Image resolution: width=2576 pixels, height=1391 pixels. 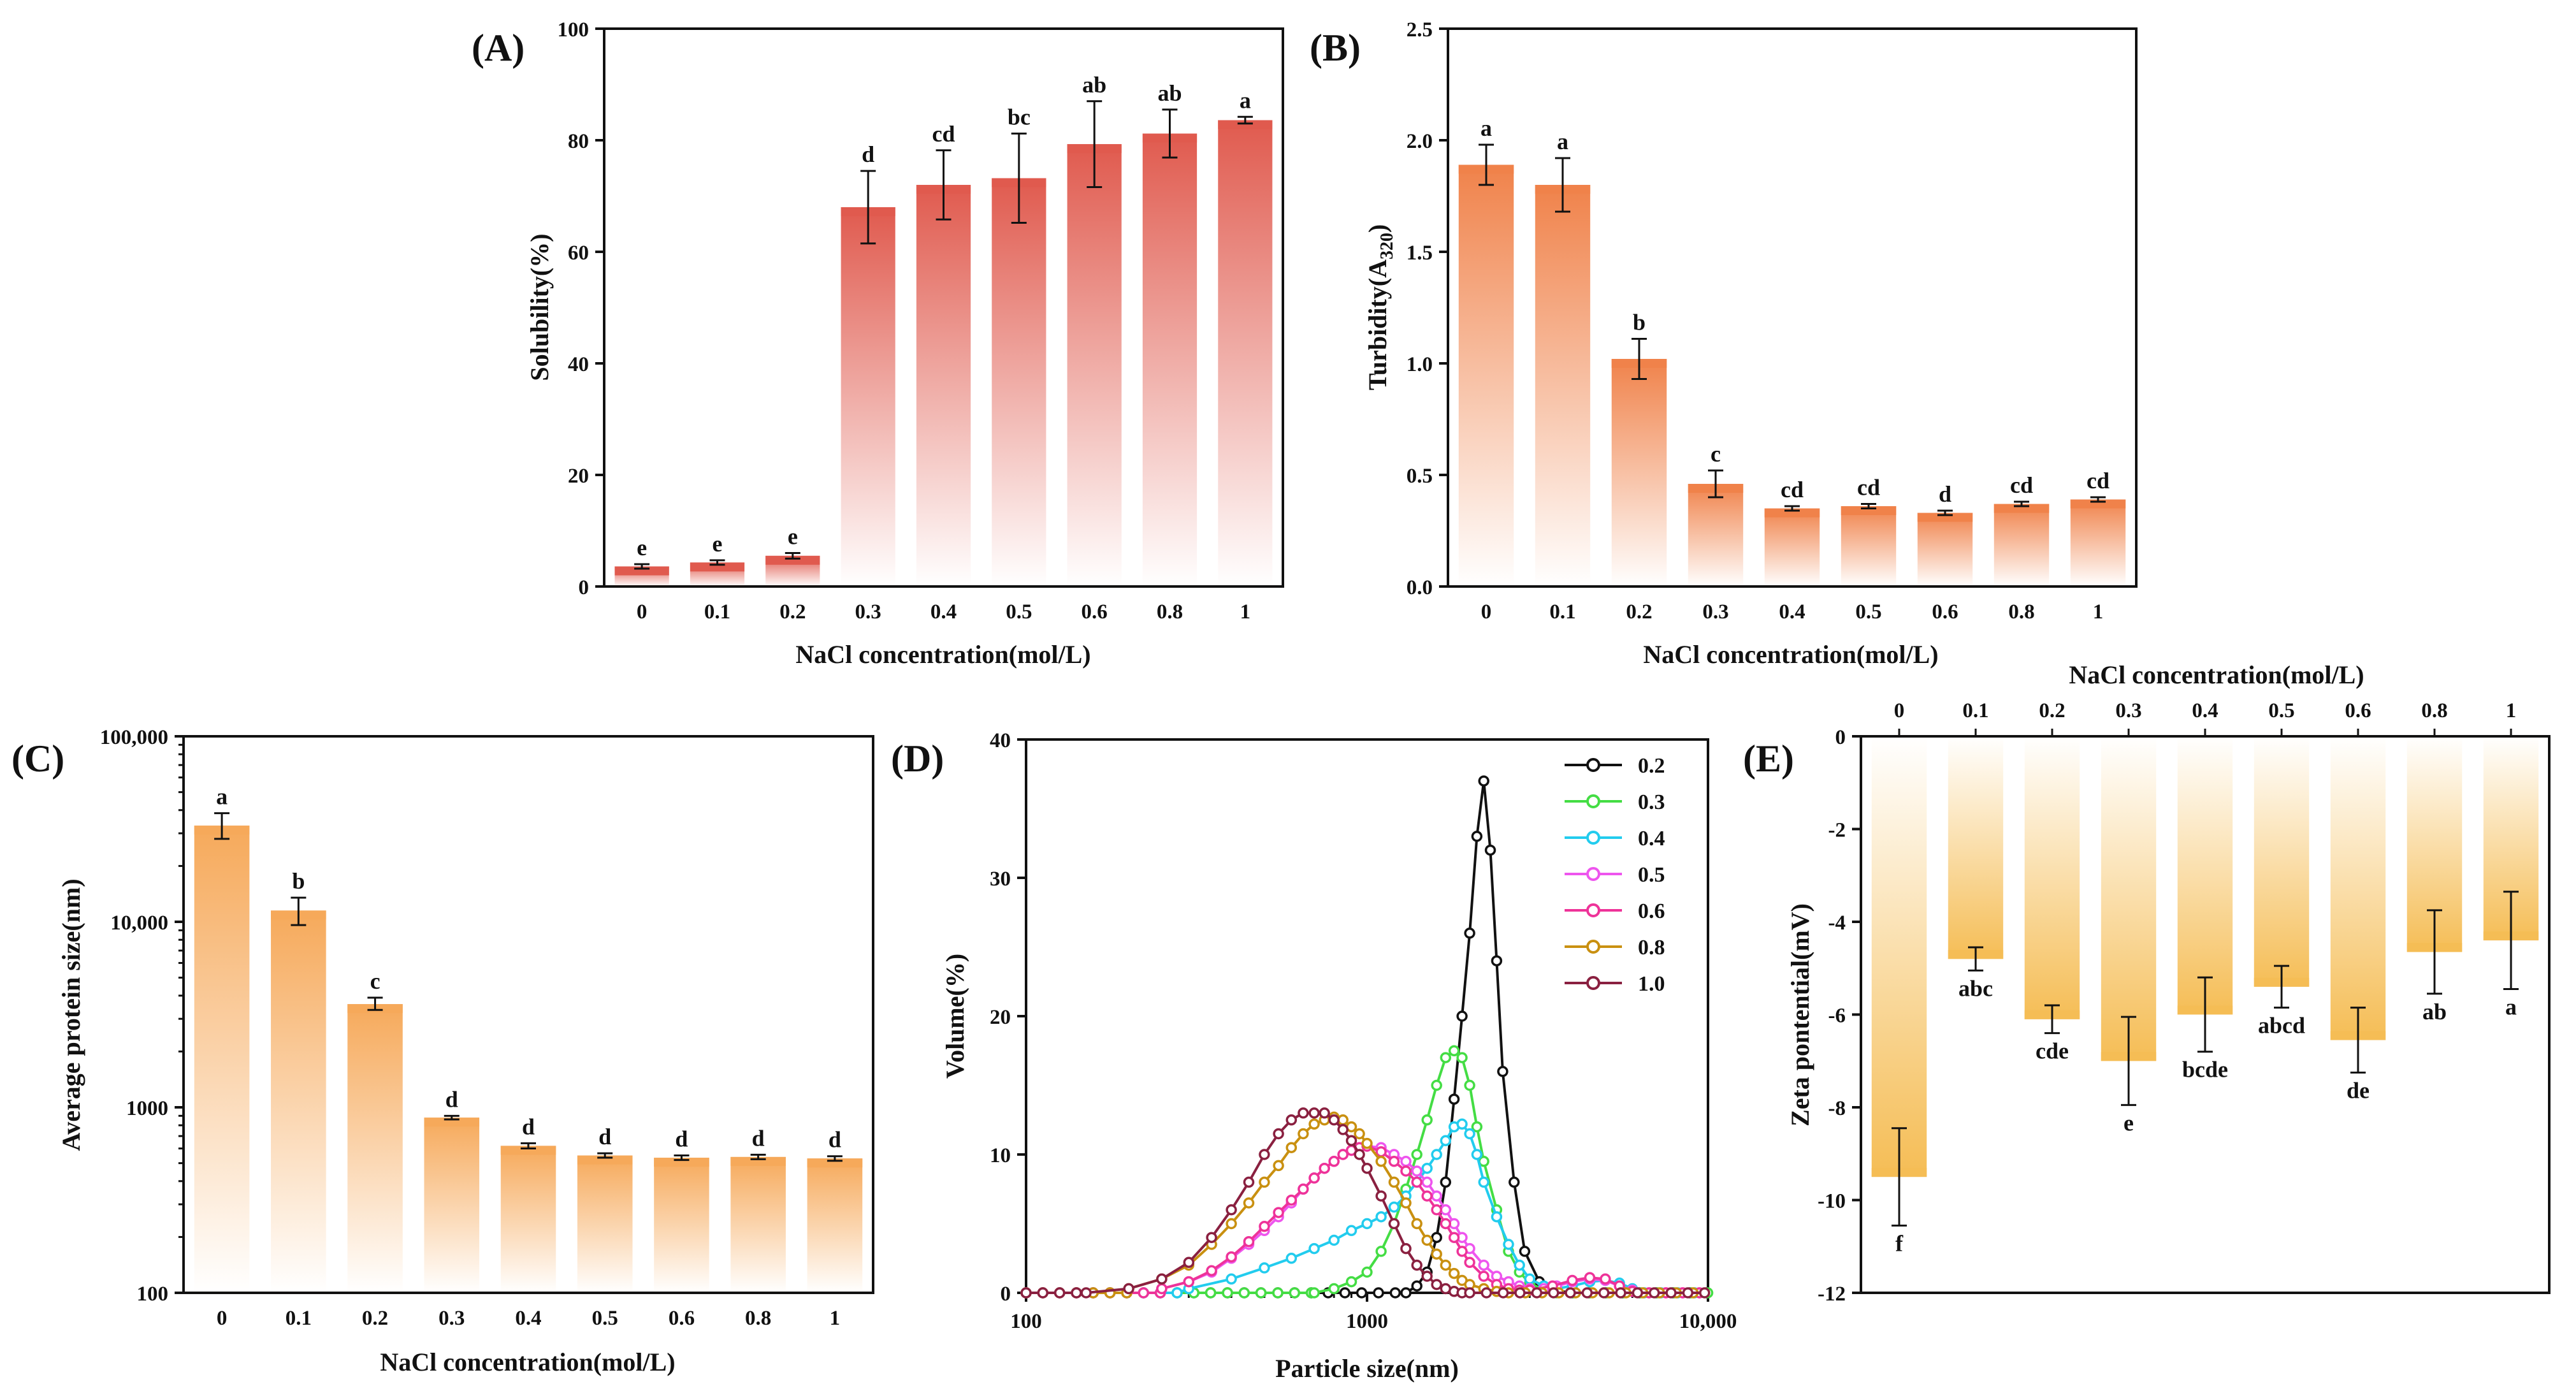 I want to click on significance-letter: a, so click(x=2511, y=1006).